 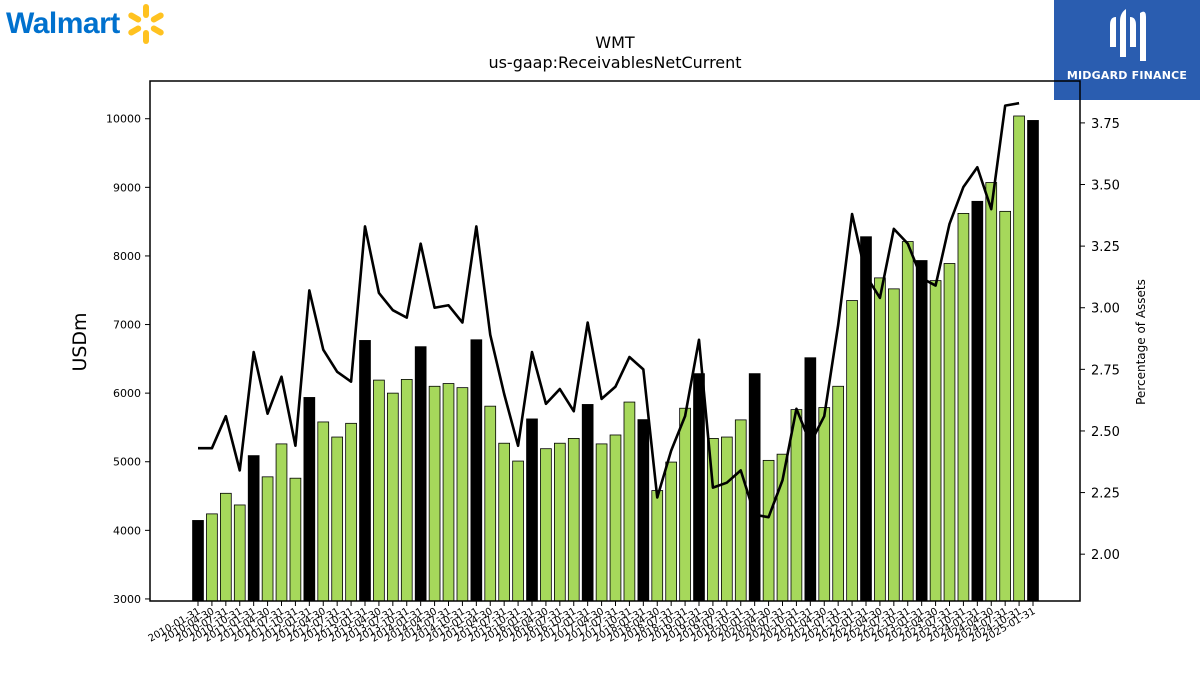 What do you see at coordinates (1105, 432) in the screenshot?
I see `y2-tick-label: 2.50` at bounding box center [1105, 432].